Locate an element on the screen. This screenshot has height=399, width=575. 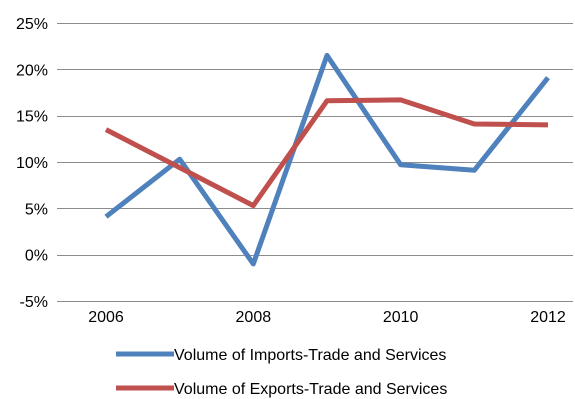
y-tick-label: 10% is located at coordinates (32, 163).